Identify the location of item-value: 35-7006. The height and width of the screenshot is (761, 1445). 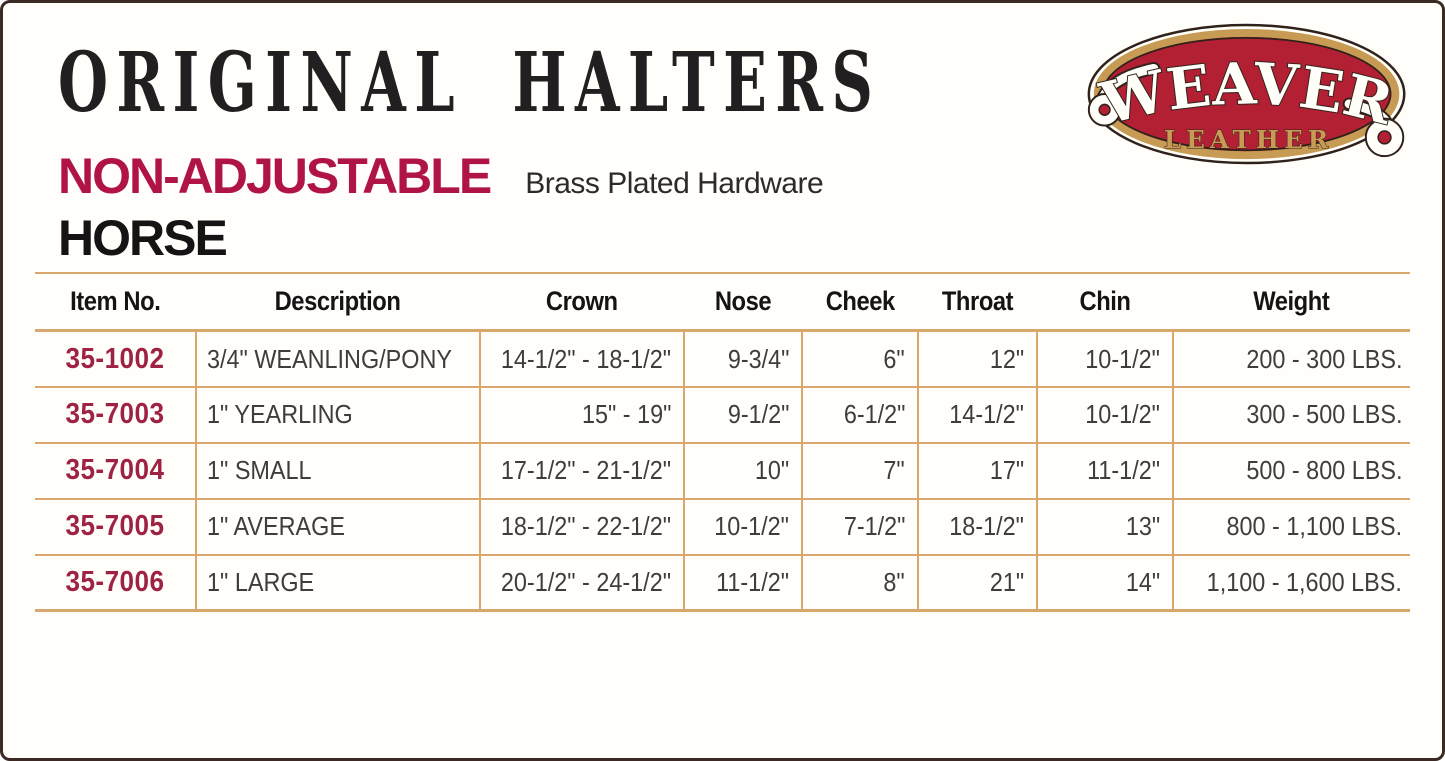
(115, 582).